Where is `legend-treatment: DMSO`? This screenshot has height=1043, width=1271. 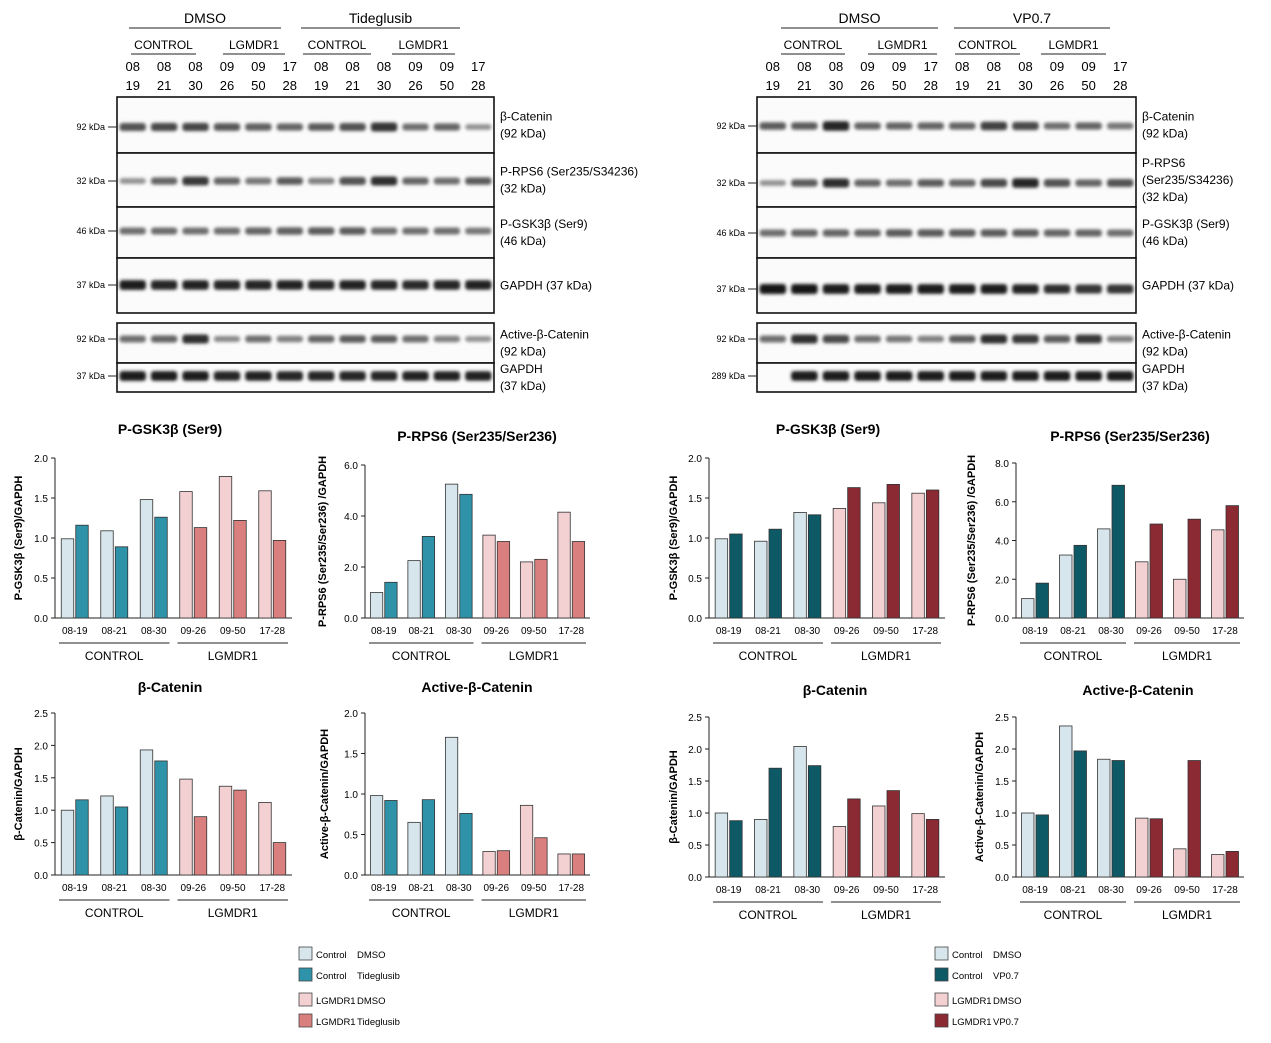 legend-treatment: DMSO is located at coordinates (1007, 955).